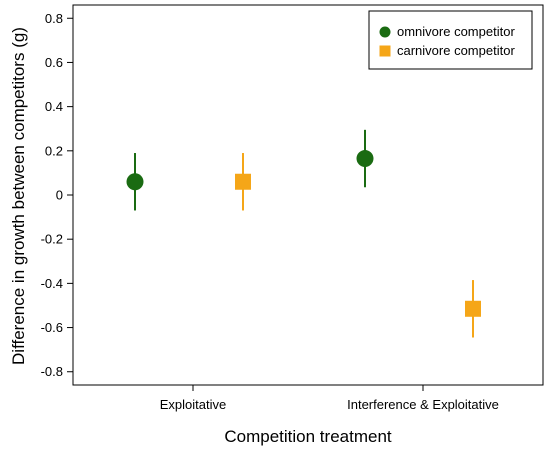 This screenshot has height=451, width=550. Describe the element at coordinates (52, 283) in the screenshot. I see `y-tick-label: -0.4` at that location.